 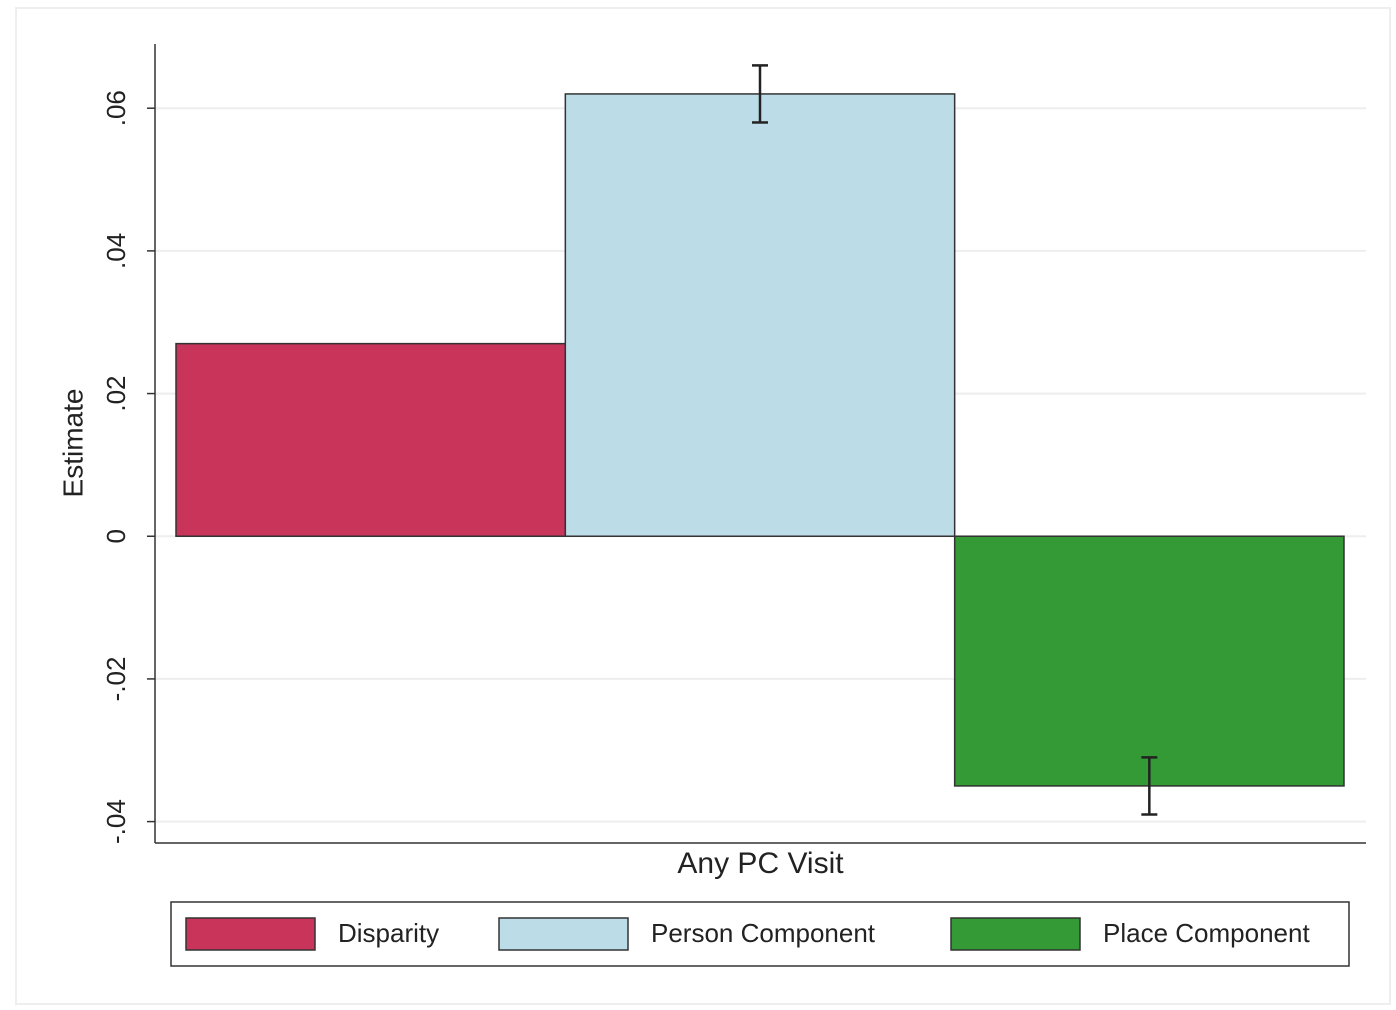 I want to click on legend-box, so click(x=760, y=934).